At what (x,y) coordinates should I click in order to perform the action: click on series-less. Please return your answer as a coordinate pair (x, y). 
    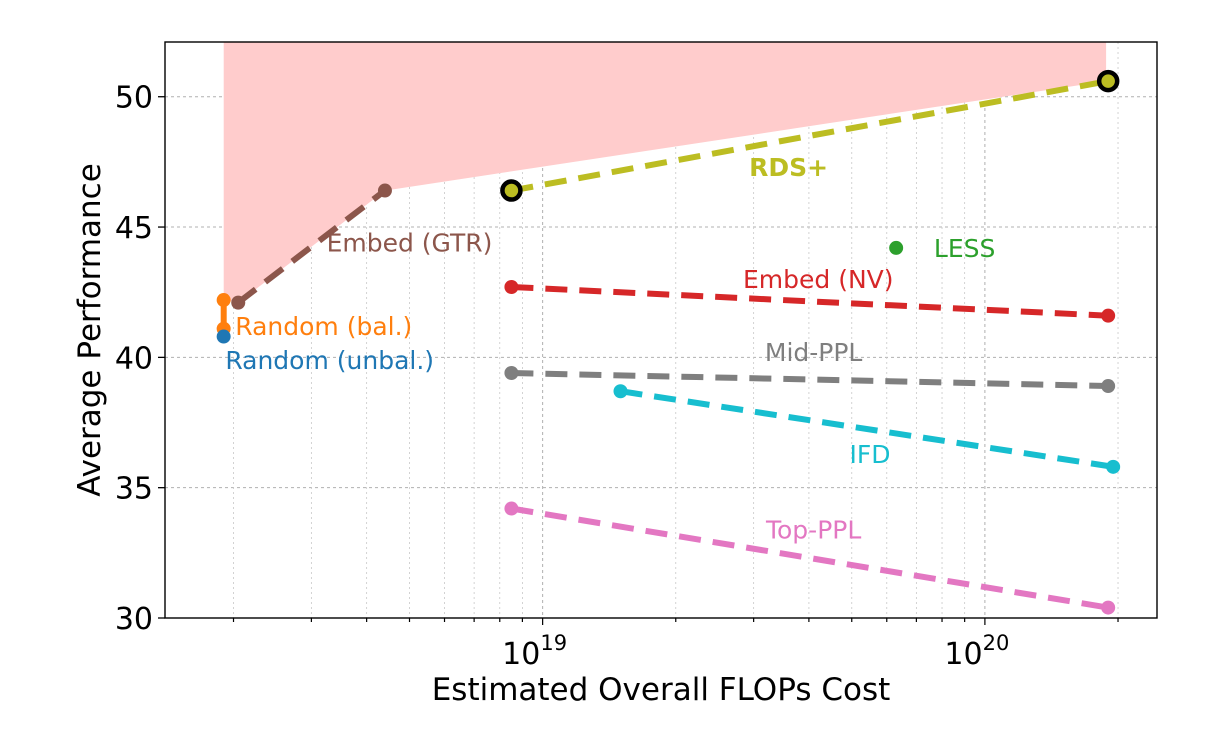
    Looking at the image, I should click on (896, 247).